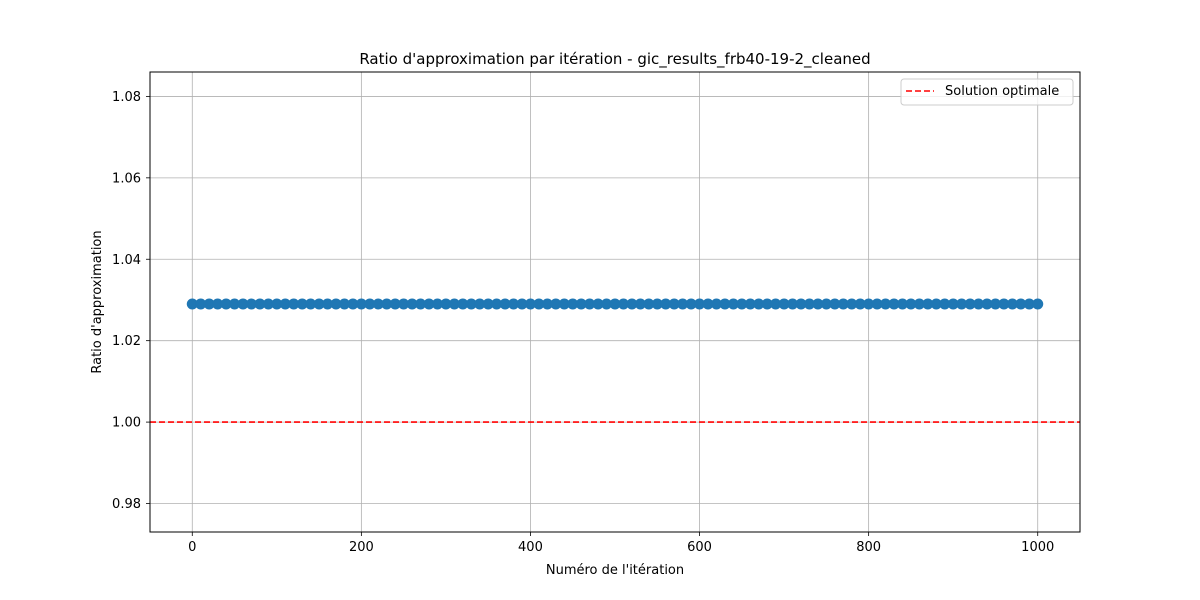 This screenshot has width=1200, height=600. What do you see at coordinates (97, 301) in the screenshot?
I see `y-axis-label: Ratio d'approximation` at bounding box center [97, 301].